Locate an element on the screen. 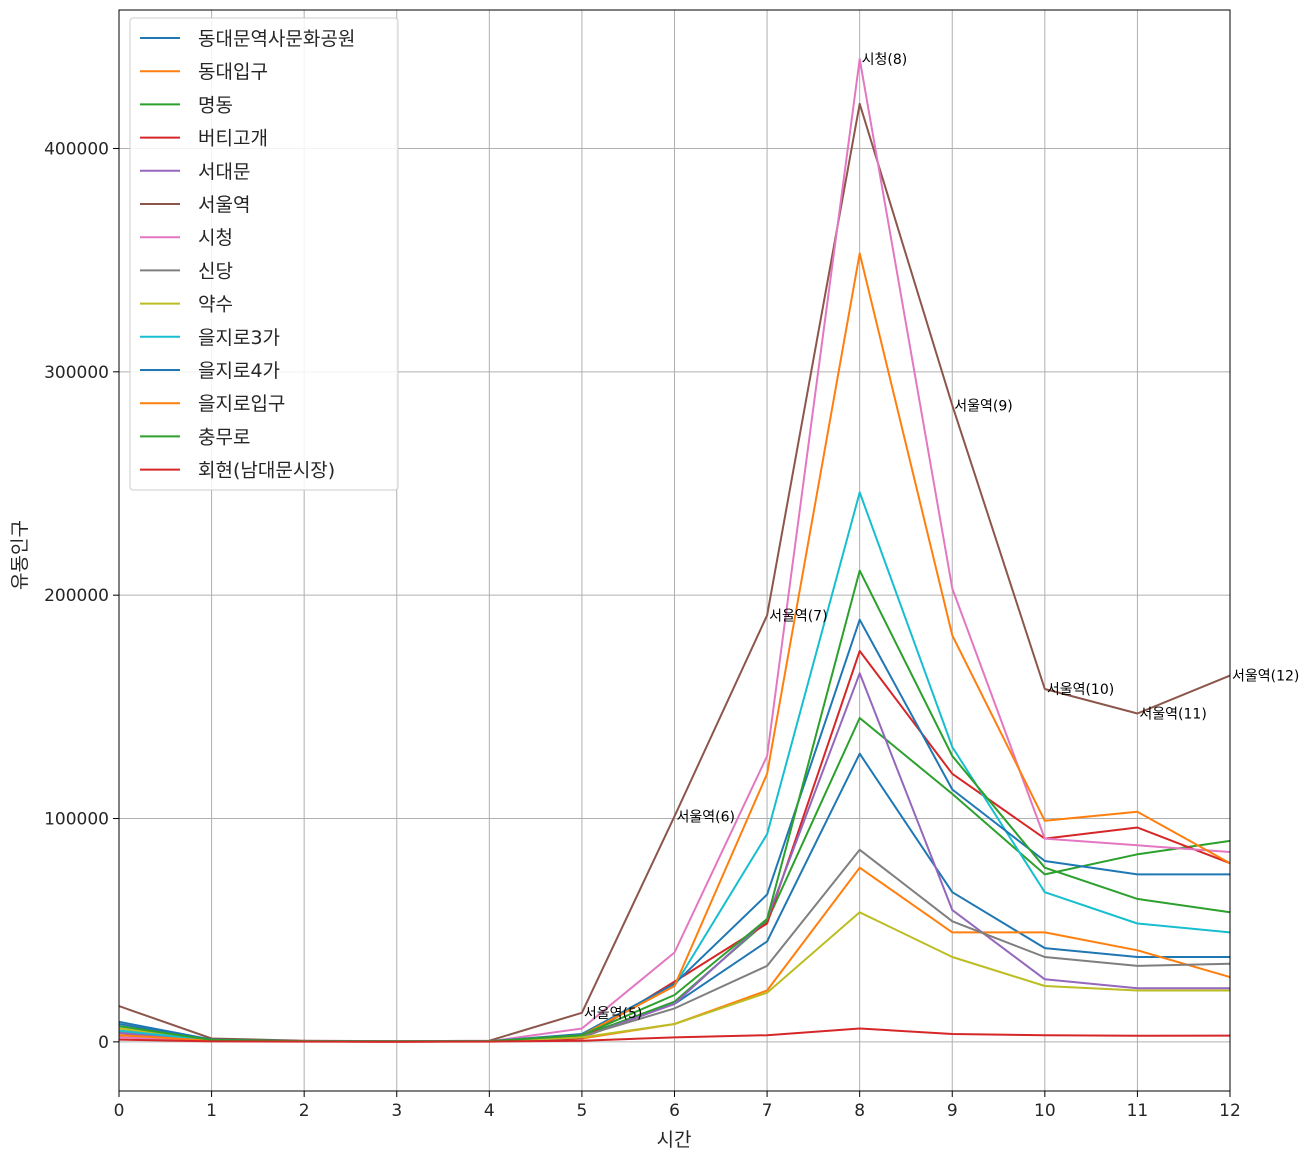  annotation-label: 서울역(9) is located at coordinates (983, 406).